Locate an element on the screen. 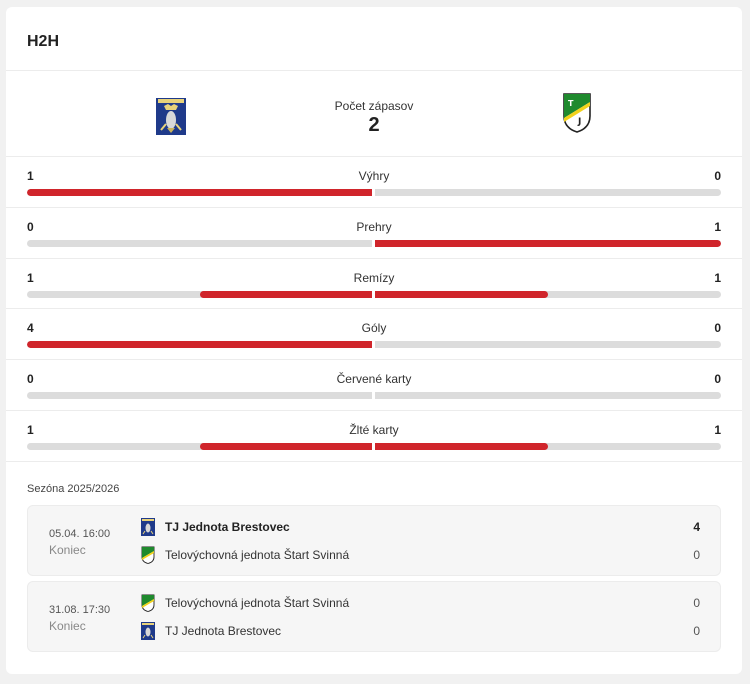  stat-row: 1 Žlté karty 1 is located at coordinates (374, 436).